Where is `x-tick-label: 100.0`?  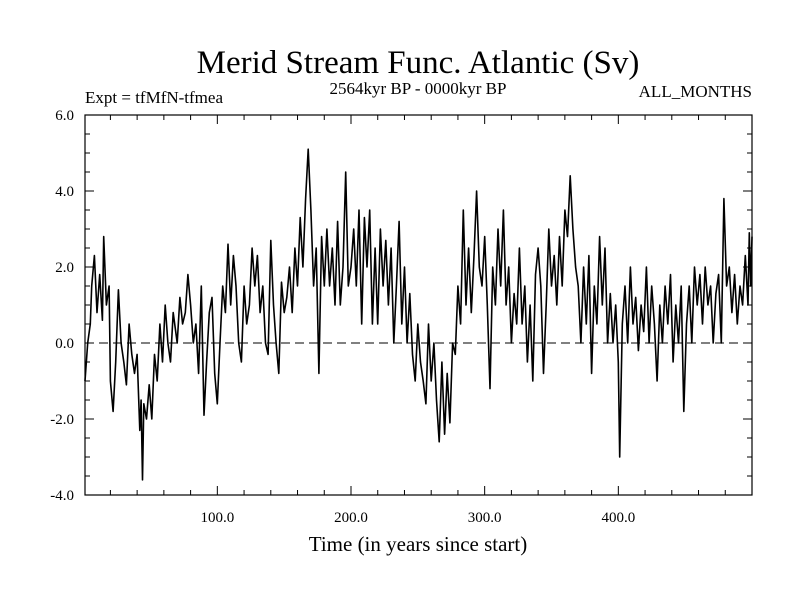
x-tick-label: 100.0 is located at coordinates (217, 518).